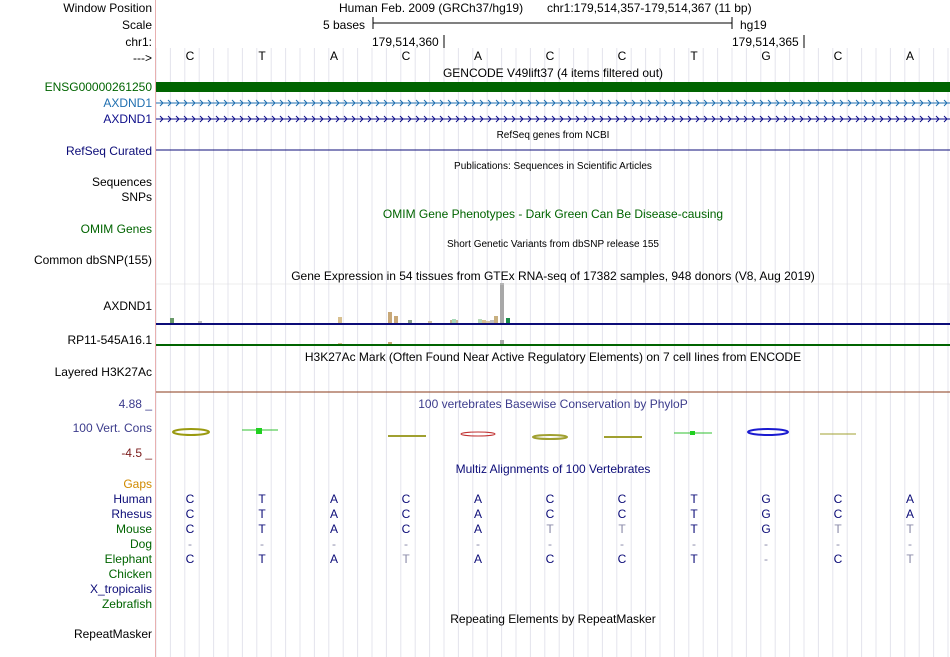 The width and height of the screenshot is (950, 657). What do you see at coordinates (421, 342) in the screenshot?
I see `gtex-rp11-bars` at bounding box center [421, 342].